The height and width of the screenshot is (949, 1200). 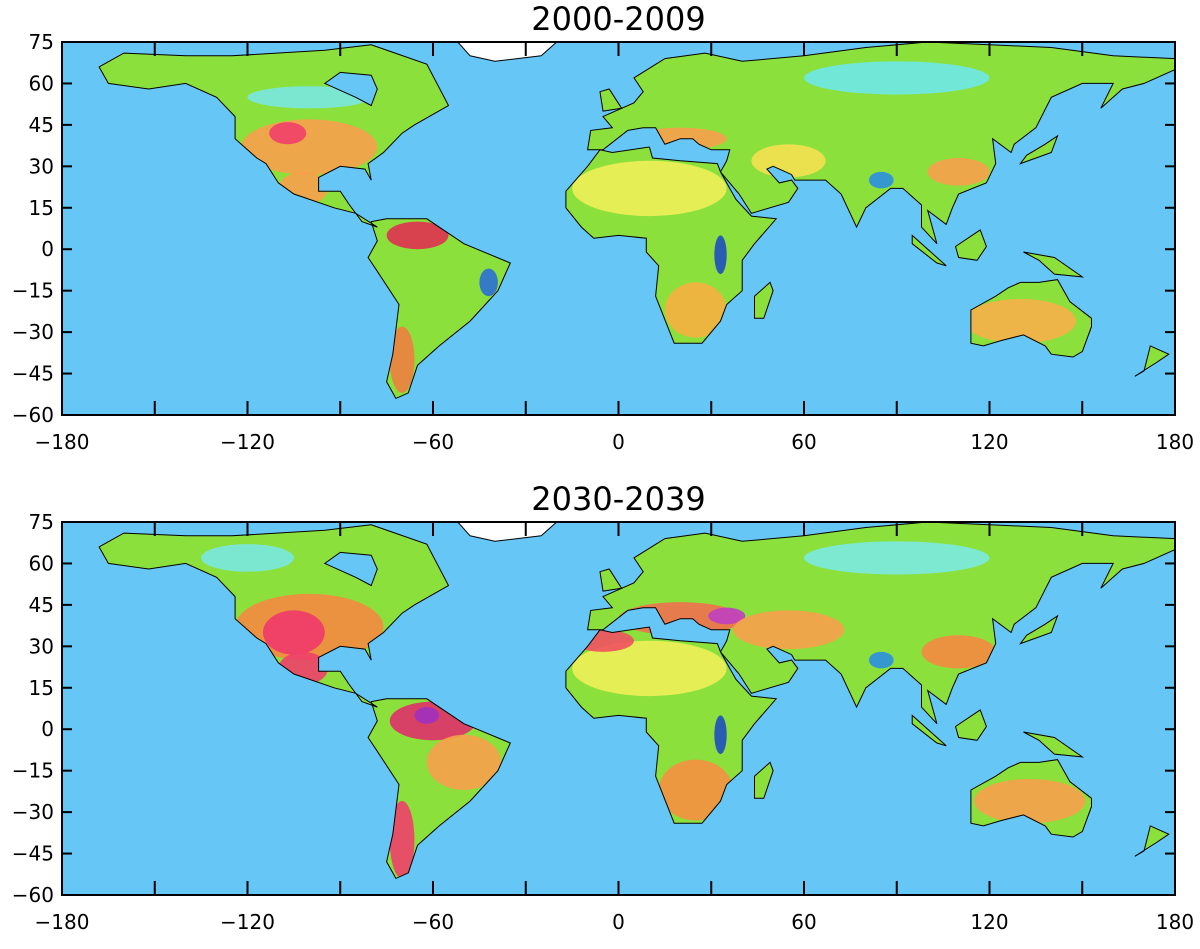 What do you see at coordinates (618, 19) in the screenshot?
I see `panel-title: 2000-2009` at bounding box center [618, 19].